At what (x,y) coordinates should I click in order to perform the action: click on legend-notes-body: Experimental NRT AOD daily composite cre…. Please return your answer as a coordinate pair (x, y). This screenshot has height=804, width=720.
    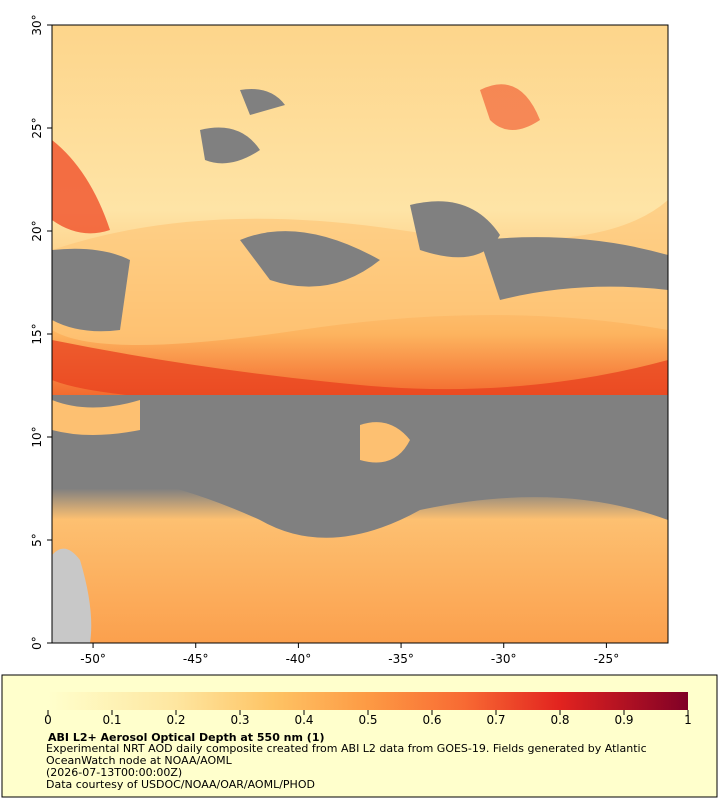
    Looking at the image, I should click on (366, 767).